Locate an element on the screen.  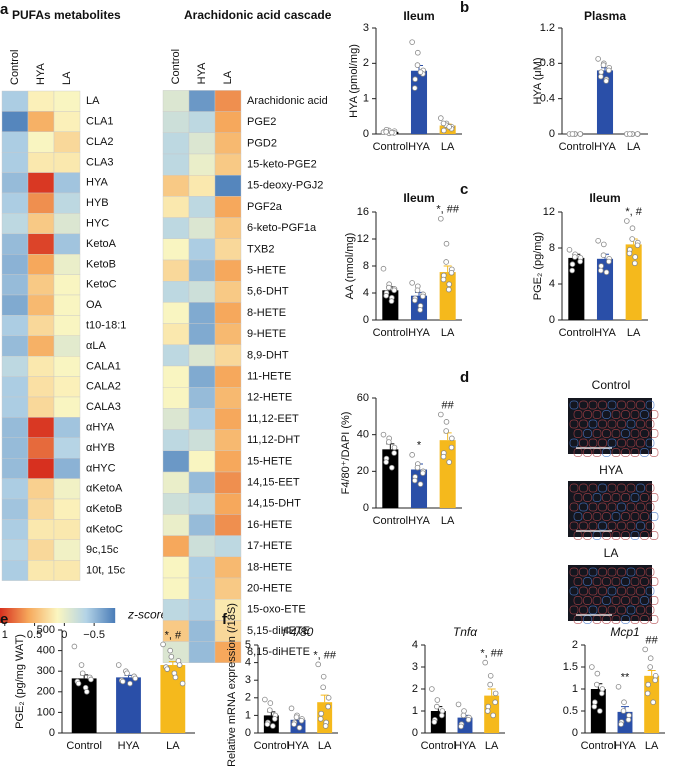
y-tick-label: 200 is located at coordinates (46, 692).